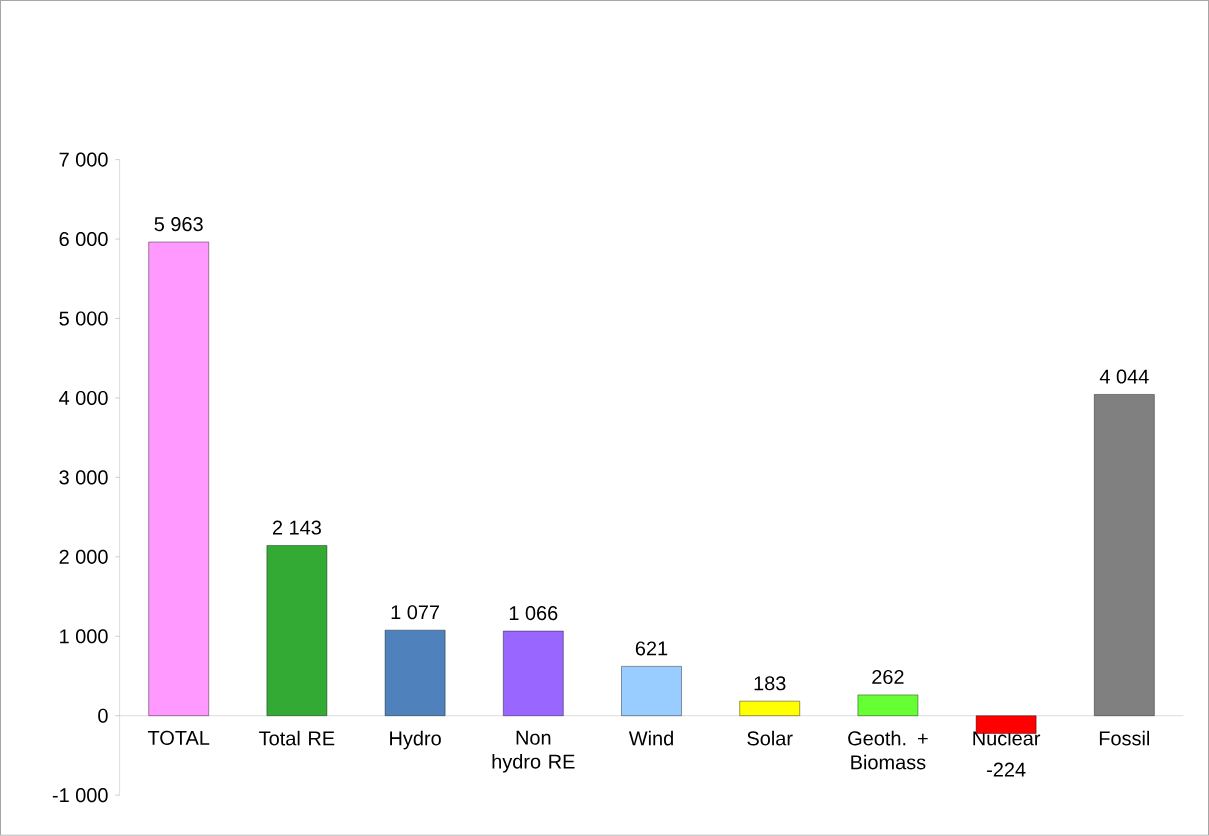  Describe the element at coordinates (83, 557) in the screenshot. I see `y-tick-label: 2 000` at that location.